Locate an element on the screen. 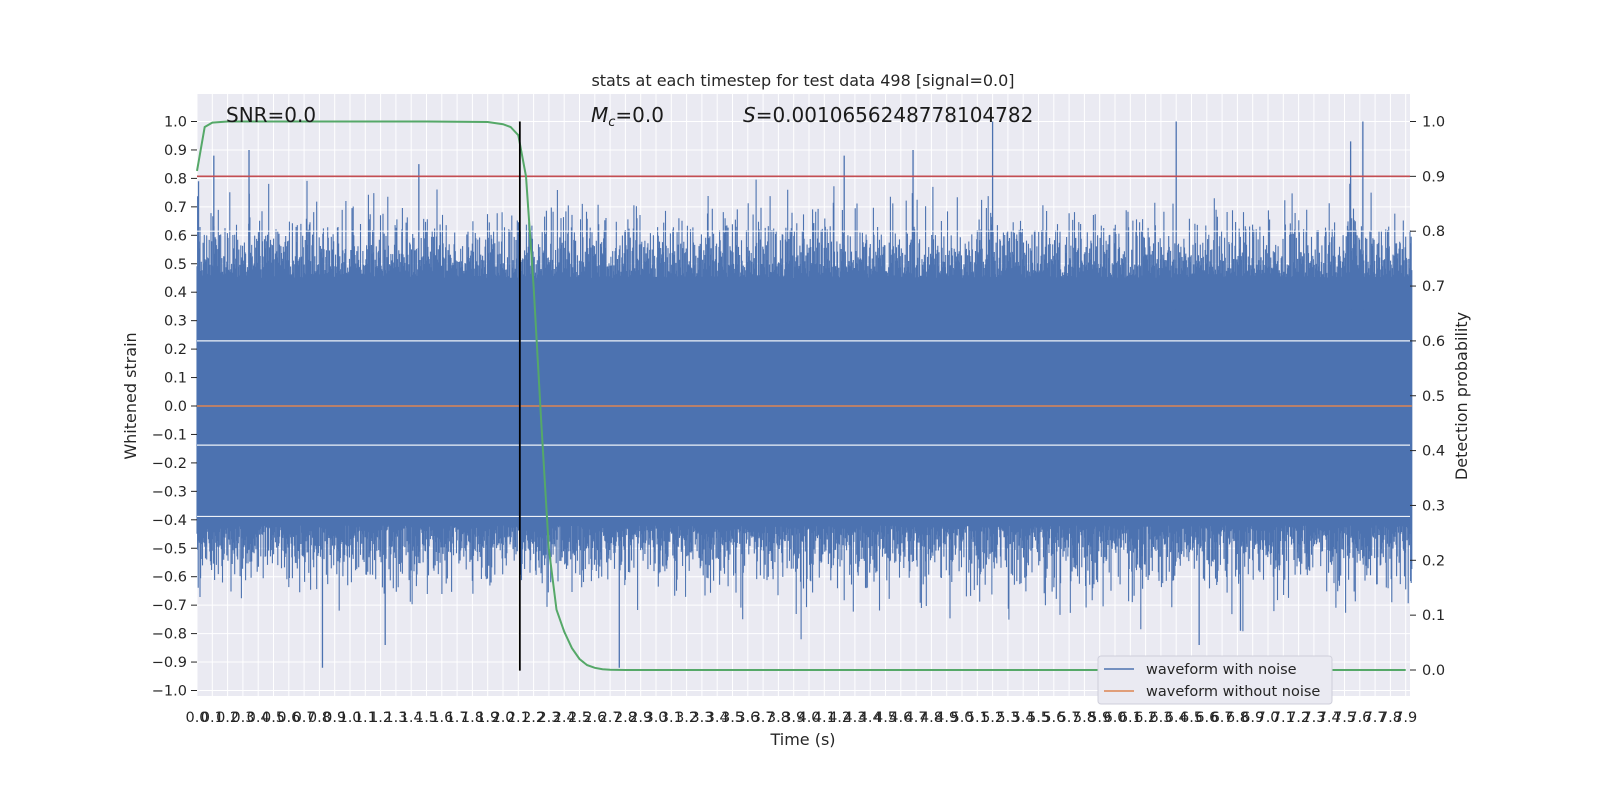 The image size is (1600, 800). x-tick-label: 4.3 is located at coordinates (854, 718).